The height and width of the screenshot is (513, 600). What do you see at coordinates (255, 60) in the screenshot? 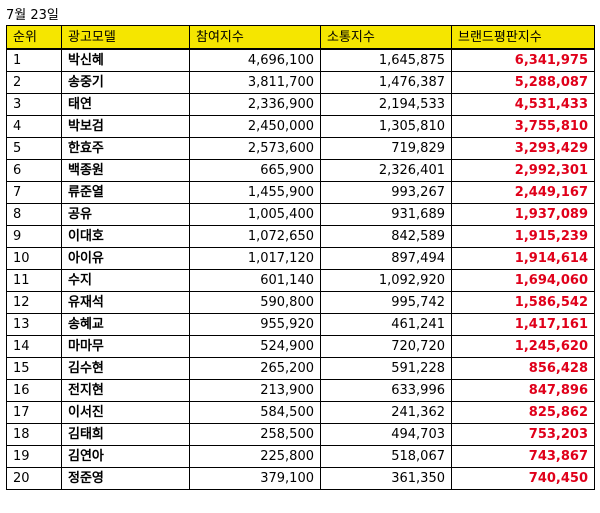
I see `participation-cell: 4,696,100` at bounding box center [255, 60].